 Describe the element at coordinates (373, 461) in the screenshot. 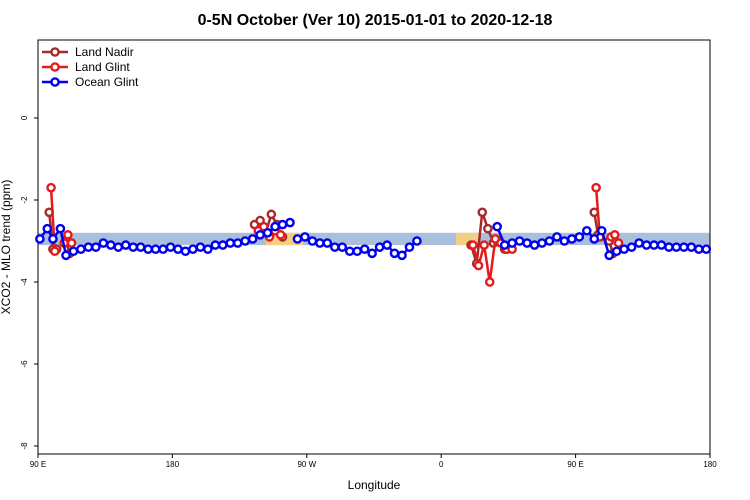

I see `x-axis-ticks: 90 E 180 90 W 0 90 E 180` at that location.